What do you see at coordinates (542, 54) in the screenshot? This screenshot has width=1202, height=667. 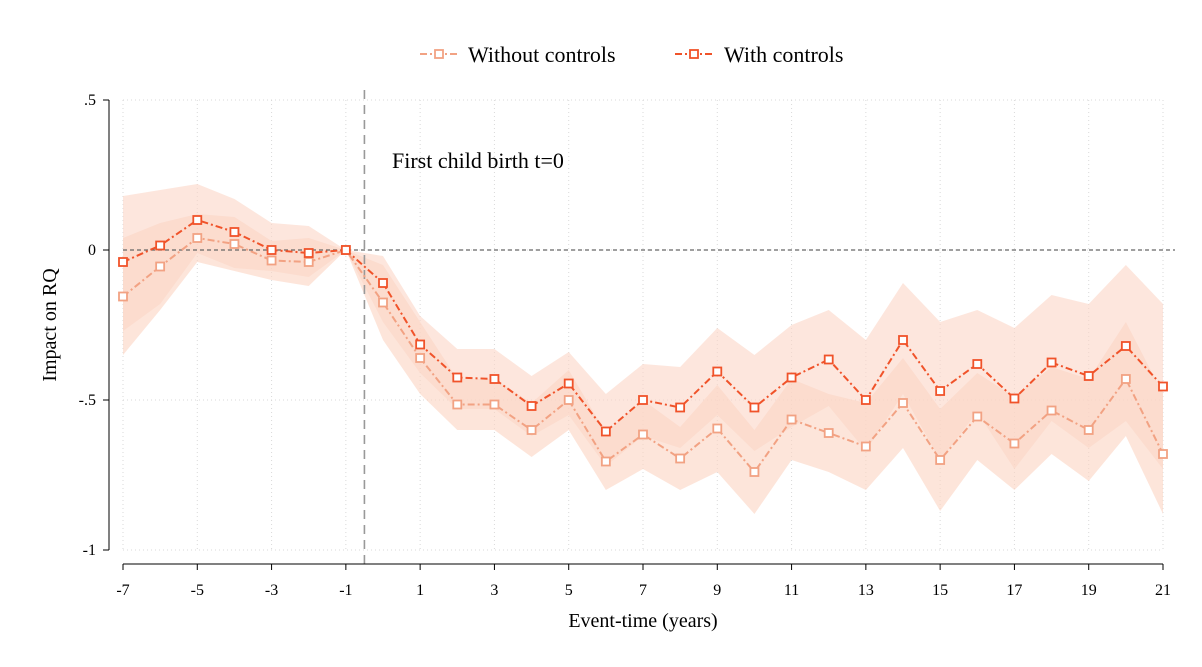 I see `legend-label-without-controls: Without controls` at bounding box center [542, 54].